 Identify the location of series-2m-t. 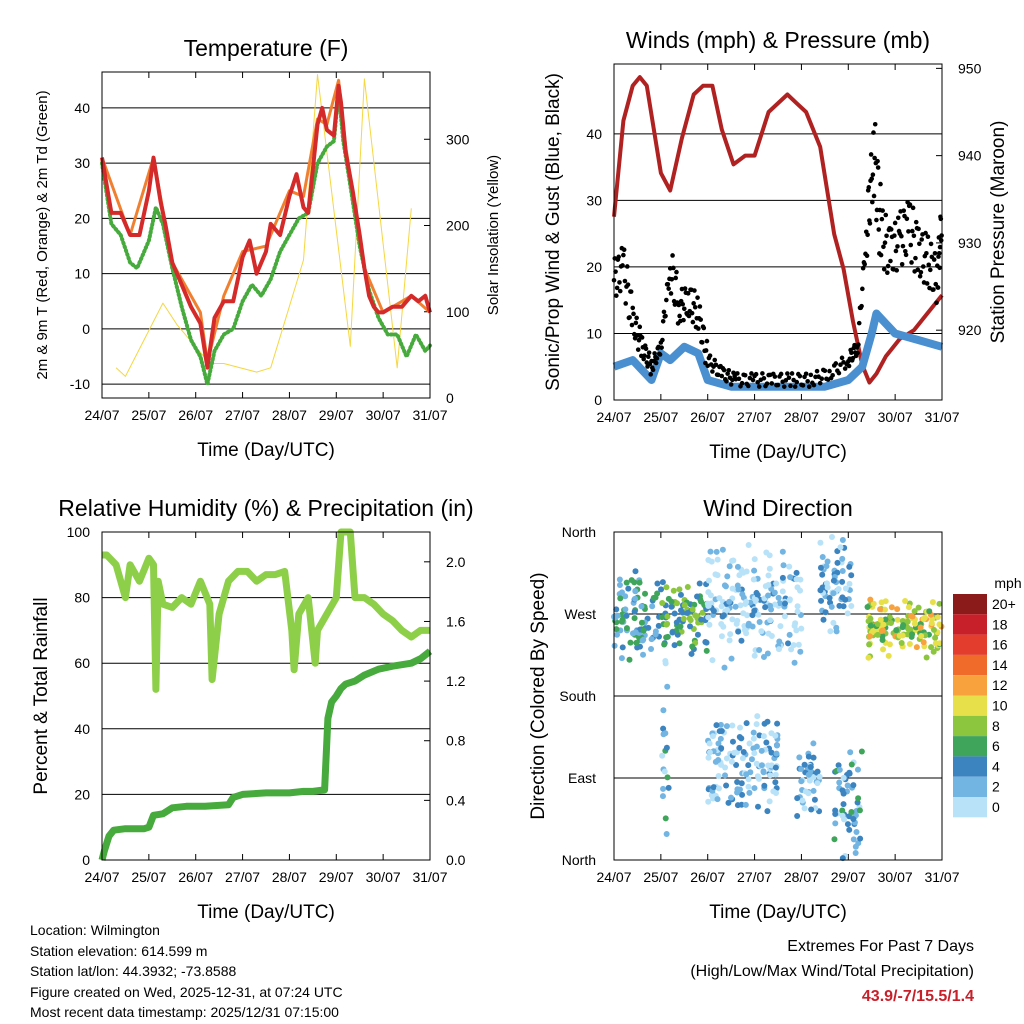
(266, 226).